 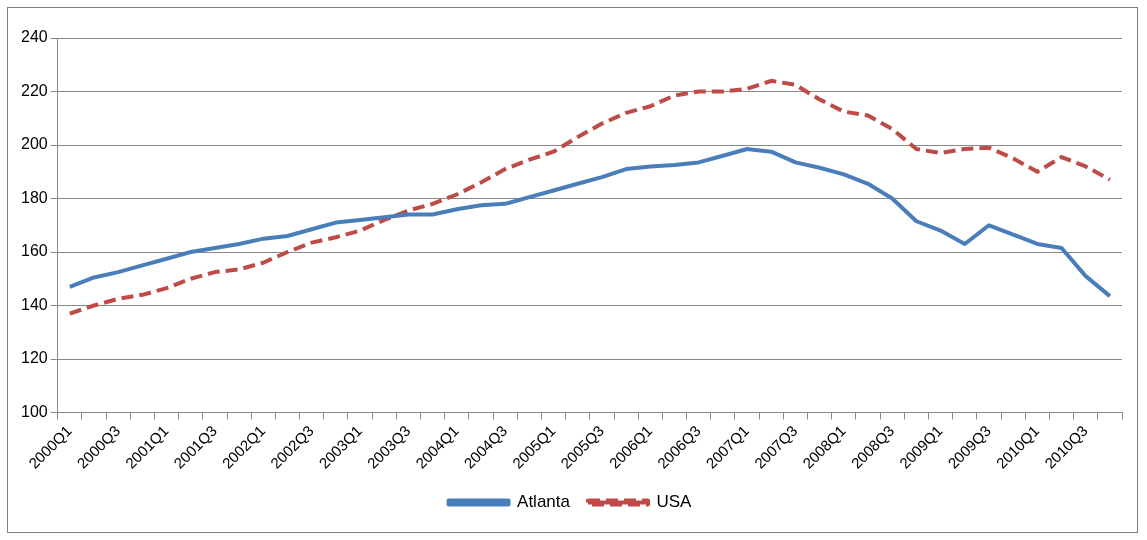 I want to click on y-tick-label: 160, so click(x=34, y=251).